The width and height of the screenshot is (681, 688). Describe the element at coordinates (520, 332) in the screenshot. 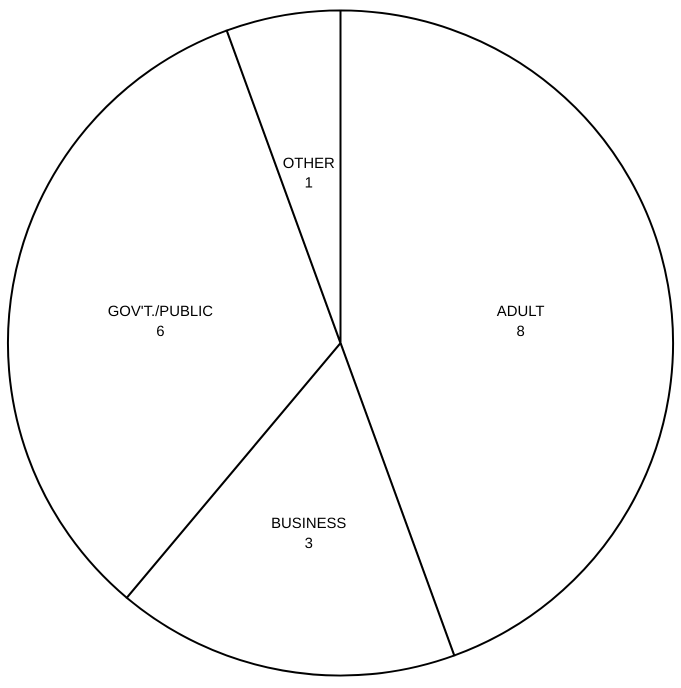

I see `data-label: 8` at that location.